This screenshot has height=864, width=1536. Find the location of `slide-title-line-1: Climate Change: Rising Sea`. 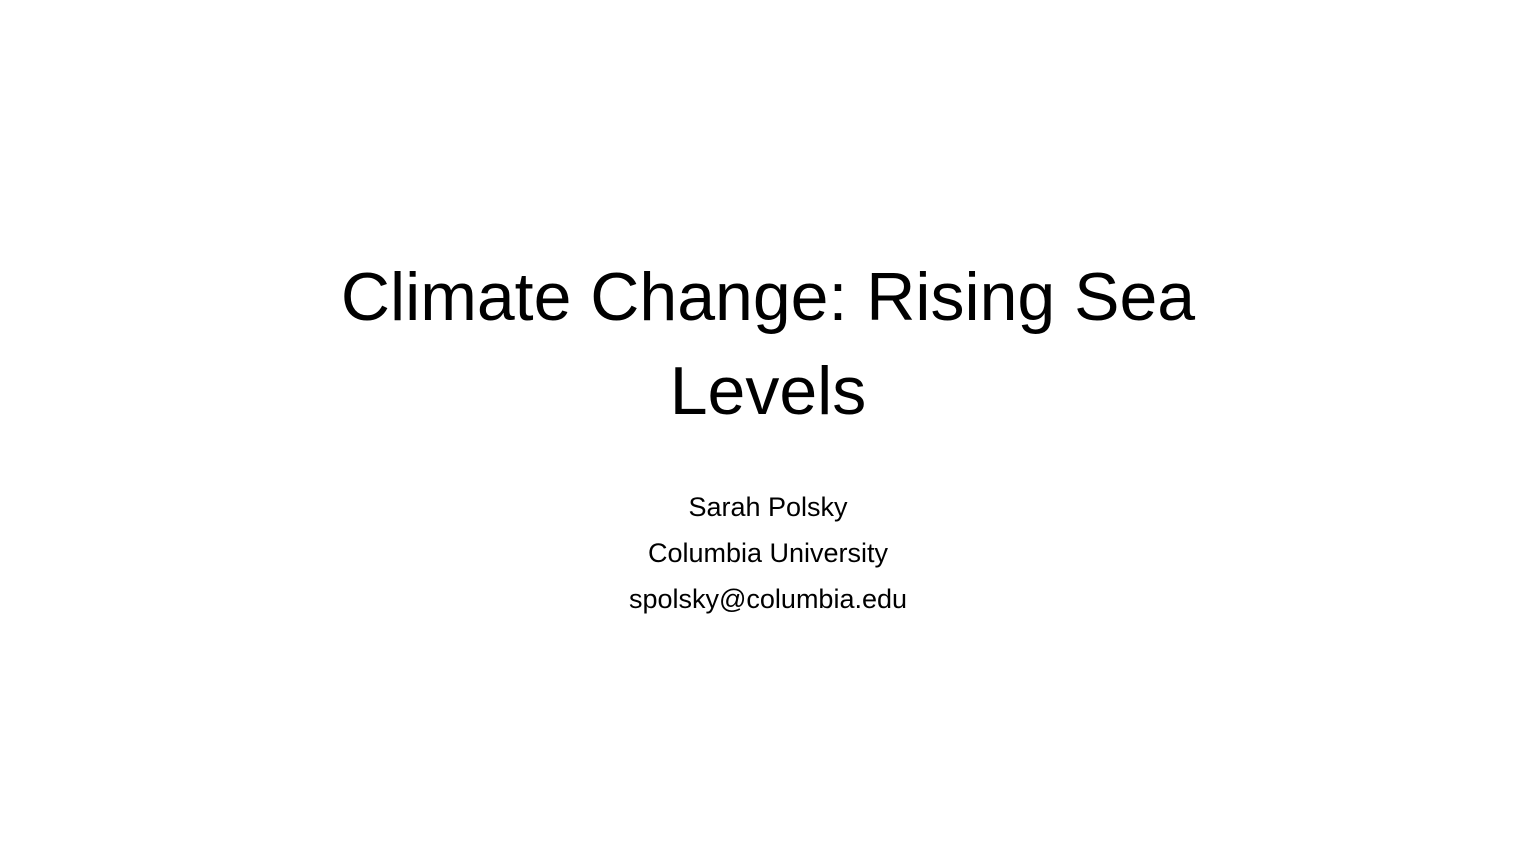

slide-title-line-1: Climate Change: Rising Sea is located at coordinates (768, 297).